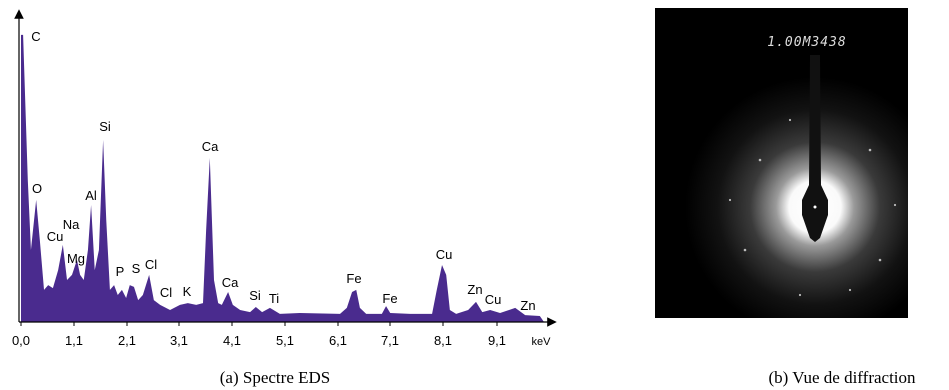 This screenshot has height=390, width=949. What do you see at coordinates (274, 298) in the screenshot?
I see `peak-label: Ti` at bounding box center [274, 298].